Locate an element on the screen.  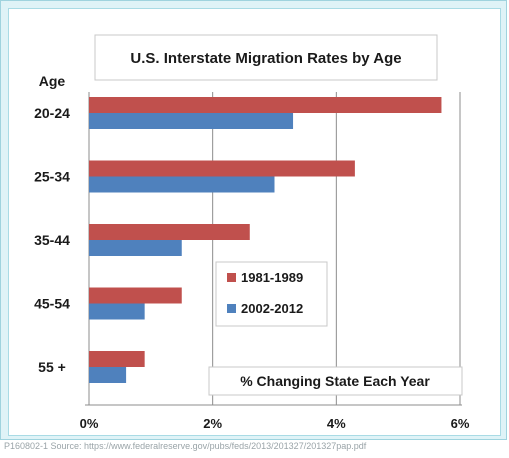
category-label: 55 + is located at coordinates (52, 367).